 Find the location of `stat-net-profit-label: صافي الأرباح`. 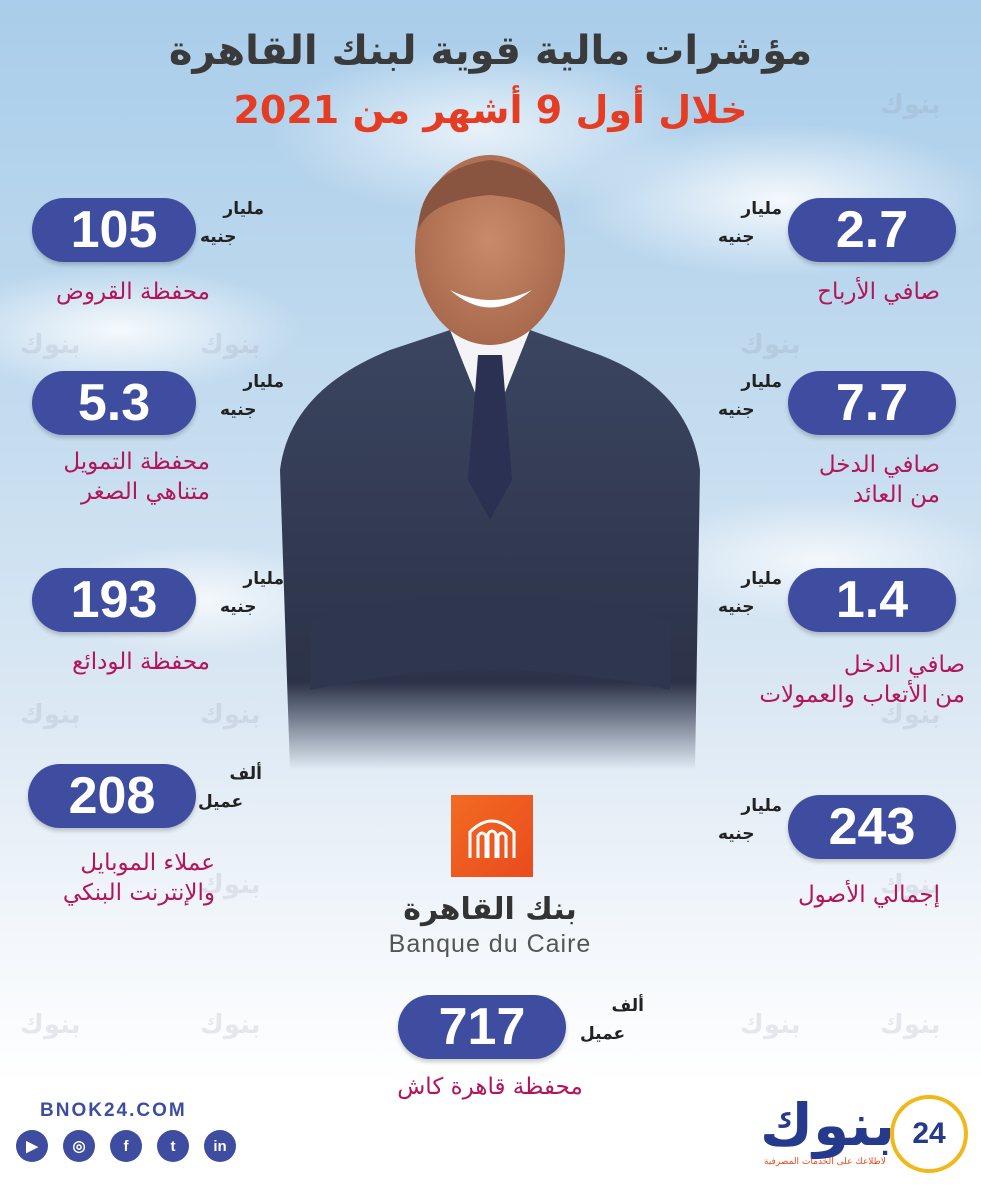

stat-net-profit-label: صافي الأرباح is located at coordinates (878, 292).